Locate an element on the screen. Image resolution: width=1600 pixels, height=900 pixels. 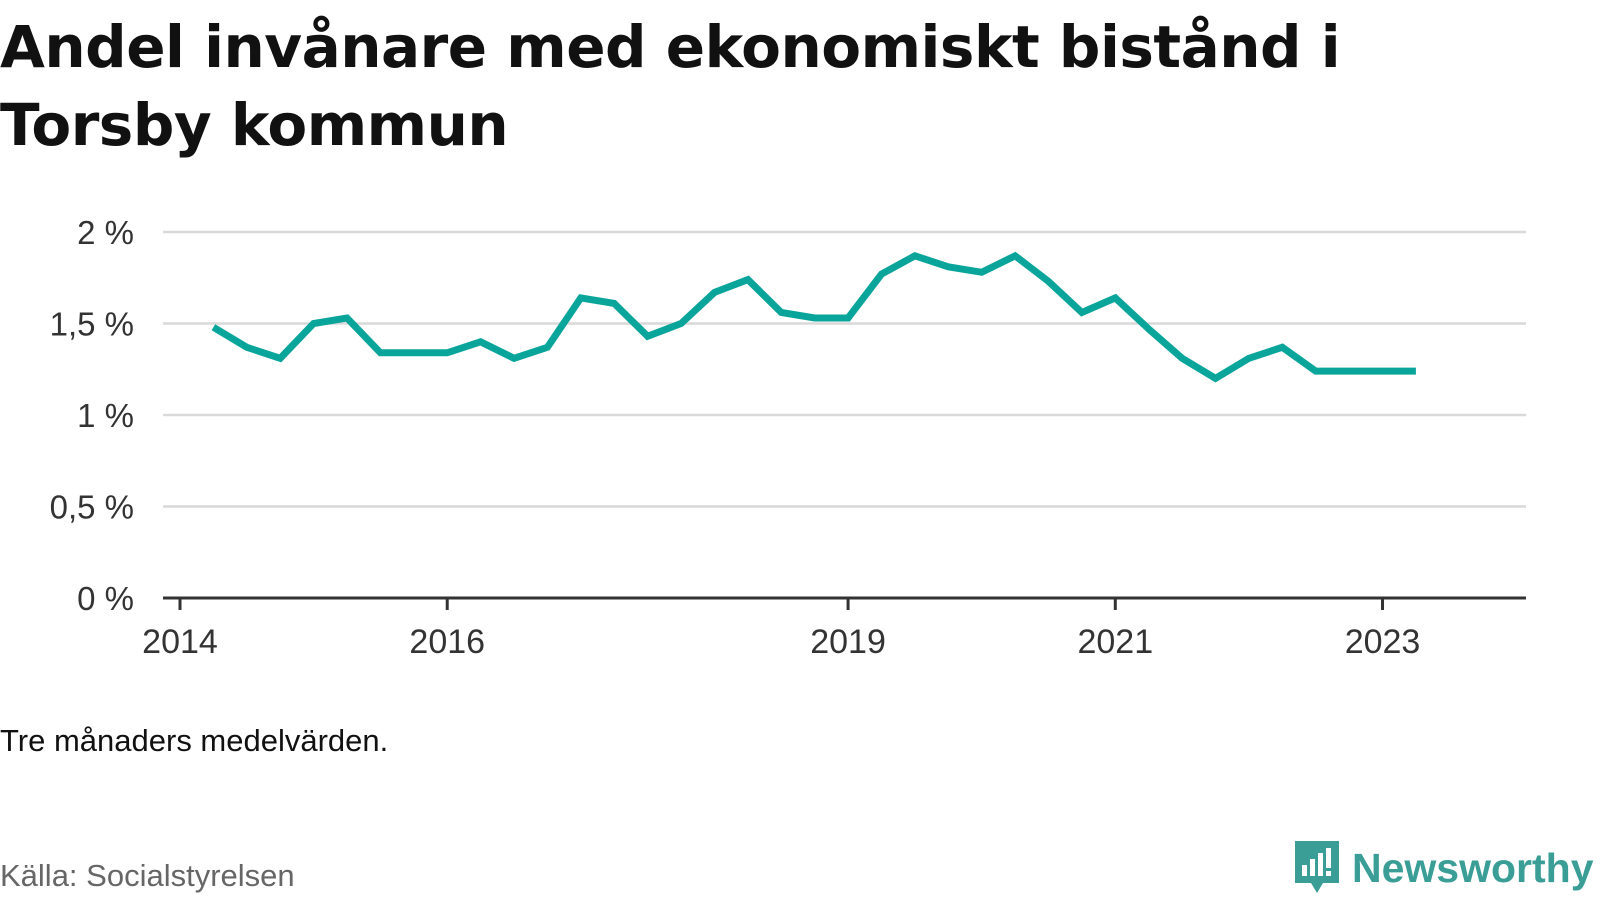
x-tick-label: 2019 is located at coordinates (848, 642).